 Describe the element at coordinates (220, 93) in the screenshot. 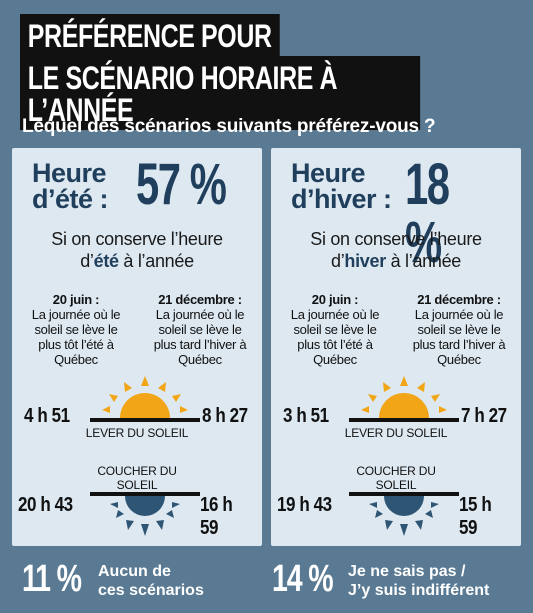

I see `title-line-2: LE SCÉNARIO HORAIRE À L’ANNÉE` at that location.